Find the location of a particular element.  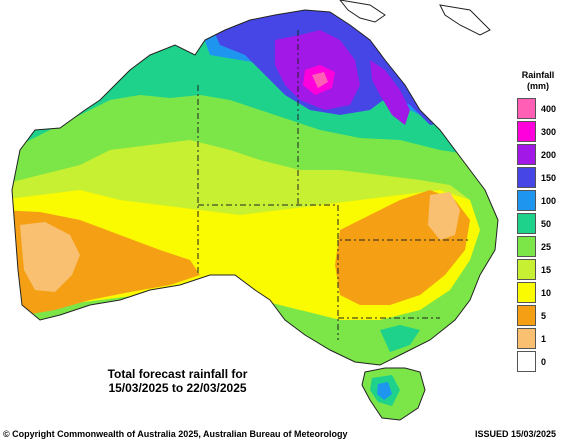

legend-items: 400 300 200 150 100 50 25 15 10 5 1 0 is located at coordinates (542, 235).